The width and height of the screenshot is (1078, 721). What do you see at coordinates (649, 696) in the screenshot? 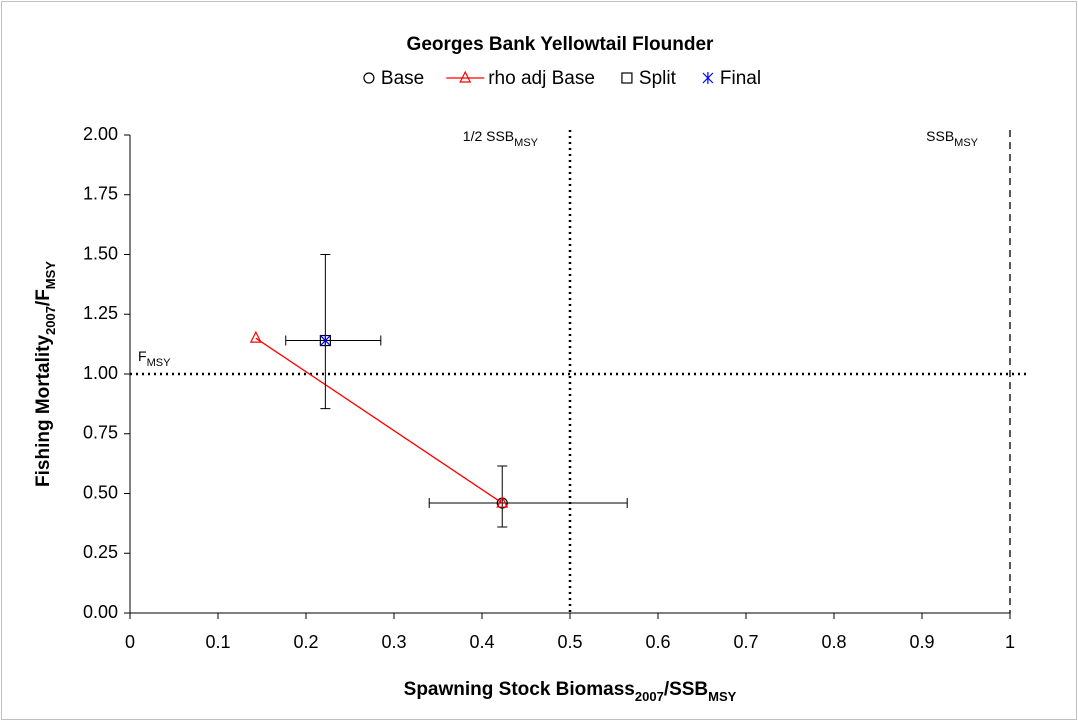
I see `x-axis-label-sub: 2007` at bounding box center [649, 696].